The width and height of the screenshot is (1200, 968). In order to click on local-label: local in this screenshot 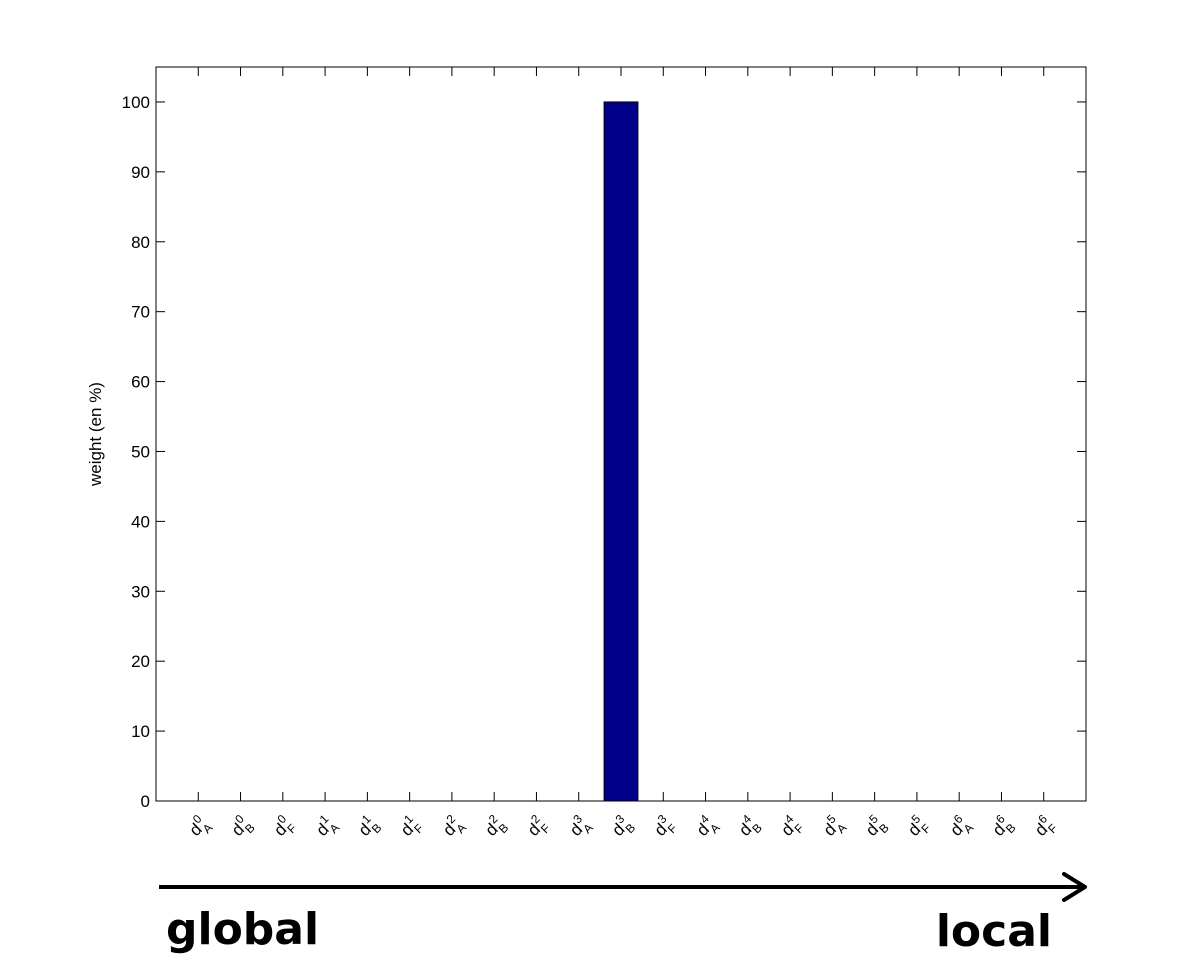, I will do `click(994, 931)`.